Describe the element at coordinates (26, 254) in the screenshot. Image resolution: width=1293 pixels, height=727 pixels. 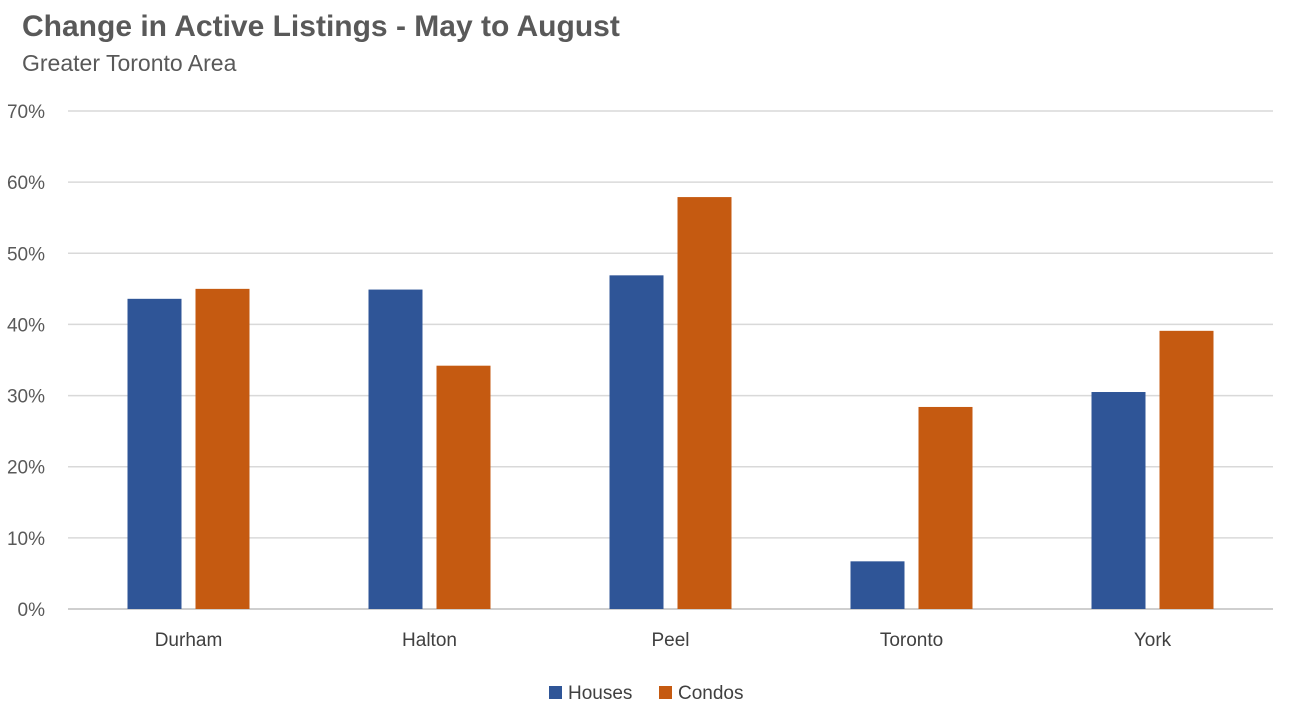
I see `y-tick-label: 50%` at that location.